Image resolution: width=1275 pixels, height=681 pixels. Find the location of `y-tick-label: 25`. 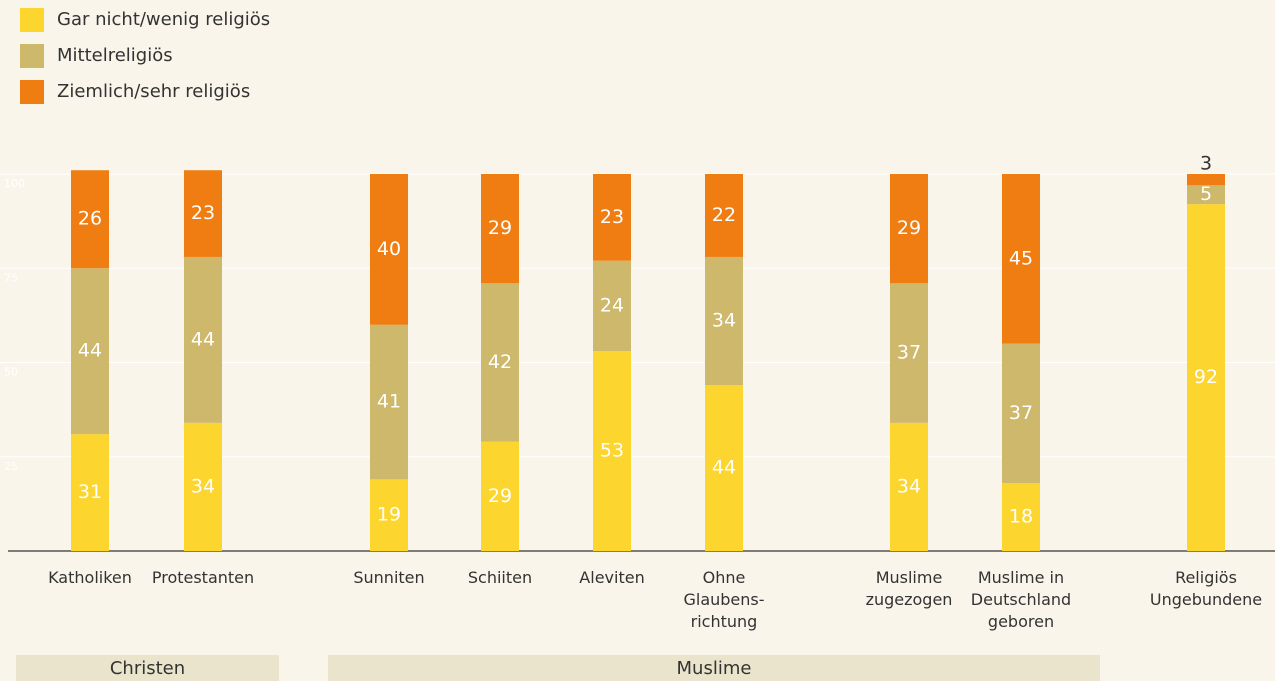

y-tick-label: 25 is located at coordinates (11, 466).